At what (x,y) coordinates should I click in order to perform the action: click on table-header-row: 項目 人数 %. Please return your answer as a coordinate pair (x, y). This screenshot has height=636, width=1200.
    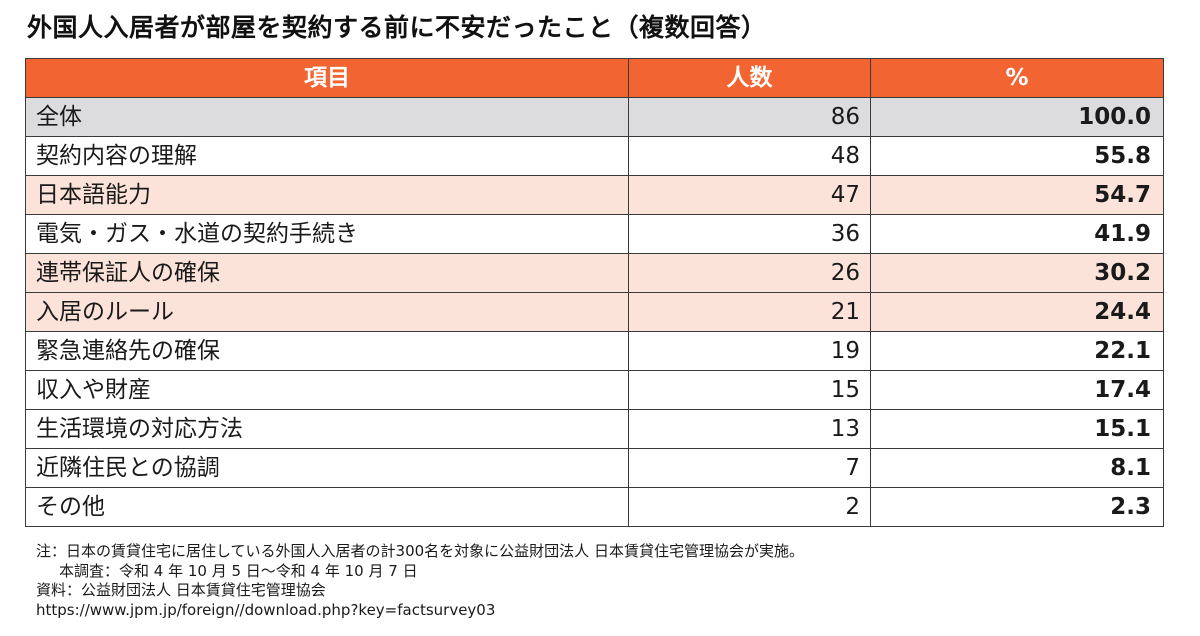
    Looking at the image, I should click on (594, 78).